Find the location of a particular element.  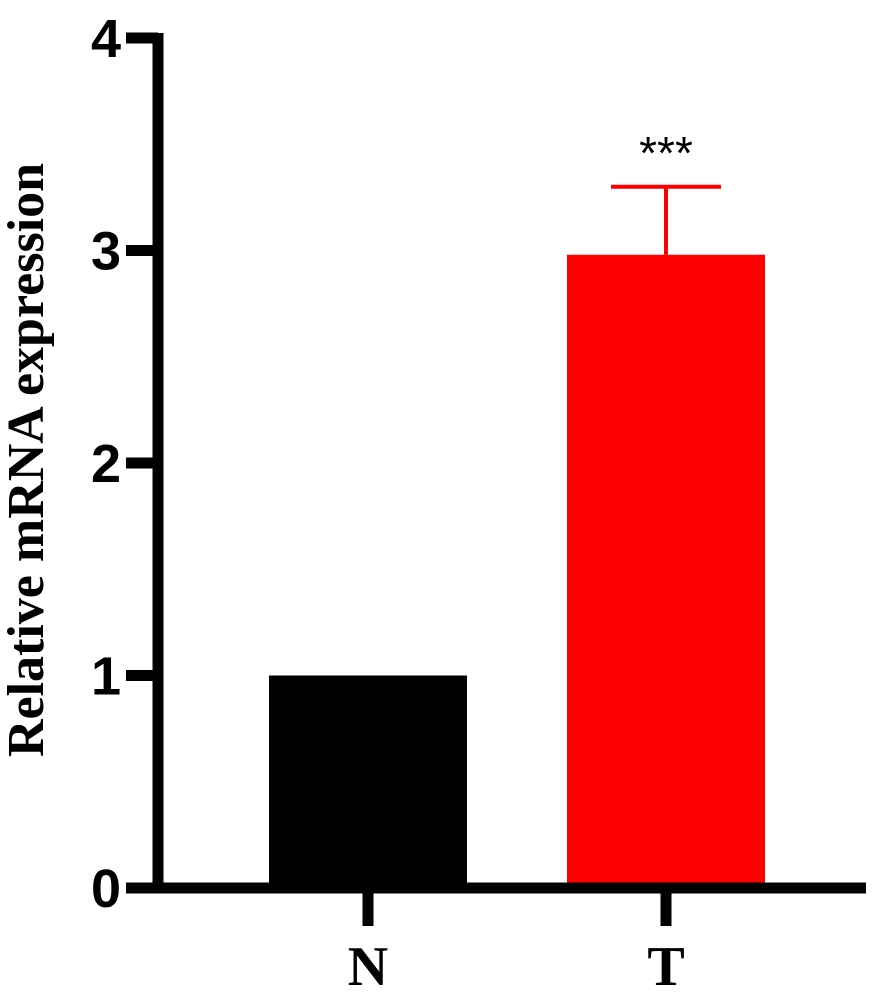

bar-T is located at coordinates (666, 571).